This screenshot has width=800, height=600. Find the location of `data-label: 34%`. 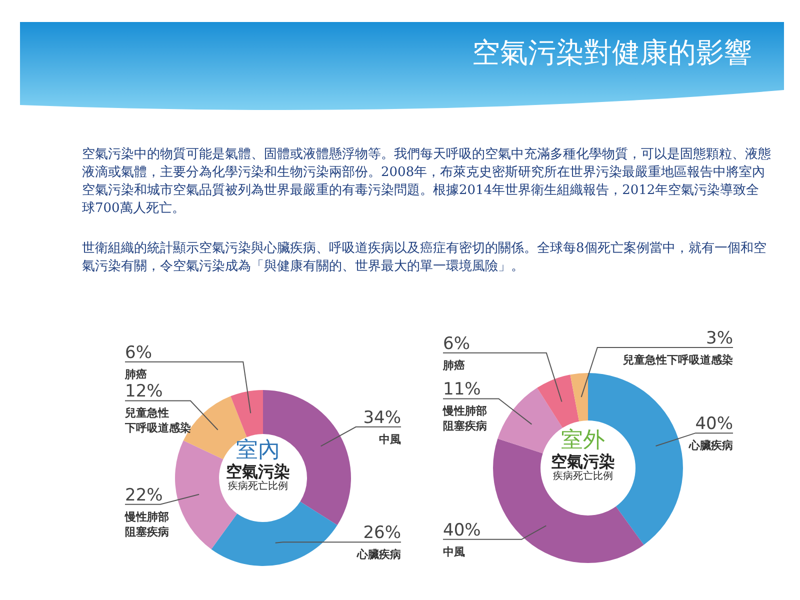

data-label: 34% is located at coordinates (382, 418).